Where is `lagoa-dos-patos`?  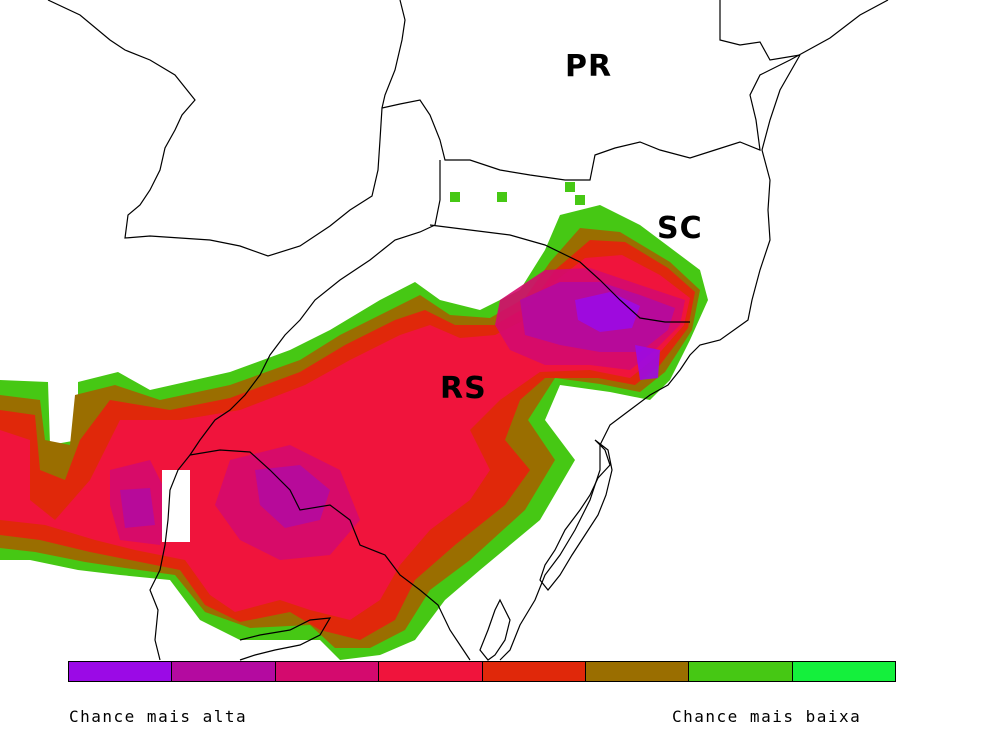
lagoa-dos-patos is located at coordinates (576, 515).